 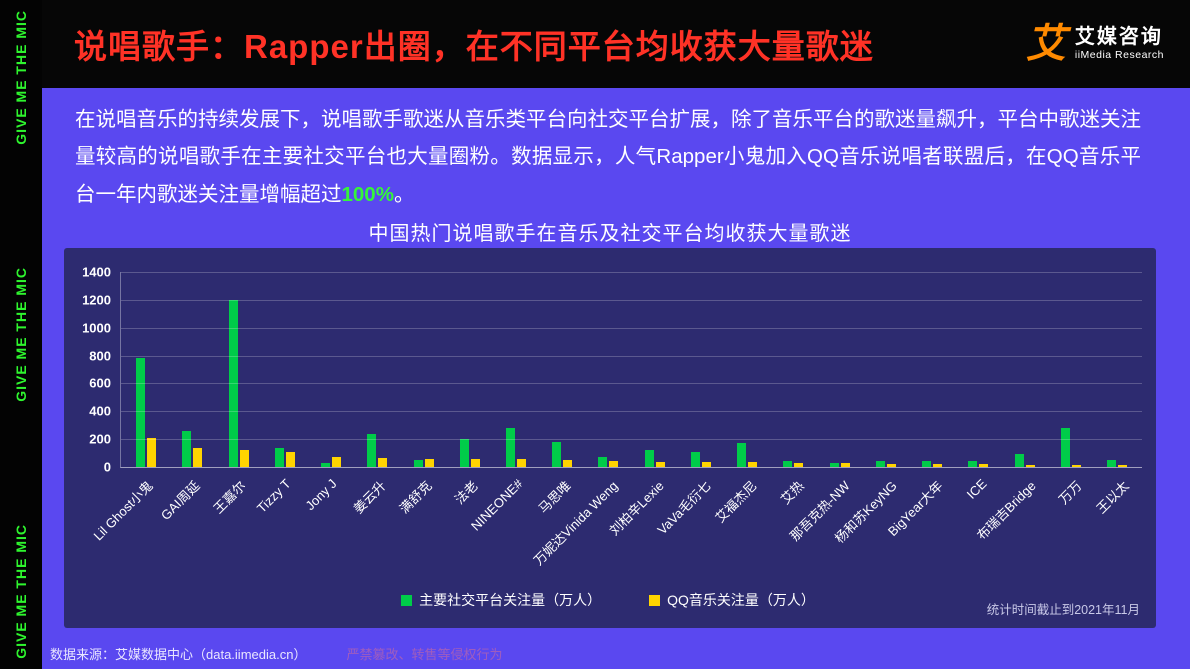 What do you see at coordinates (321, 495) in the screenshot?
I see `x-tick-label: Jony J` at bounding box center [321, 495].